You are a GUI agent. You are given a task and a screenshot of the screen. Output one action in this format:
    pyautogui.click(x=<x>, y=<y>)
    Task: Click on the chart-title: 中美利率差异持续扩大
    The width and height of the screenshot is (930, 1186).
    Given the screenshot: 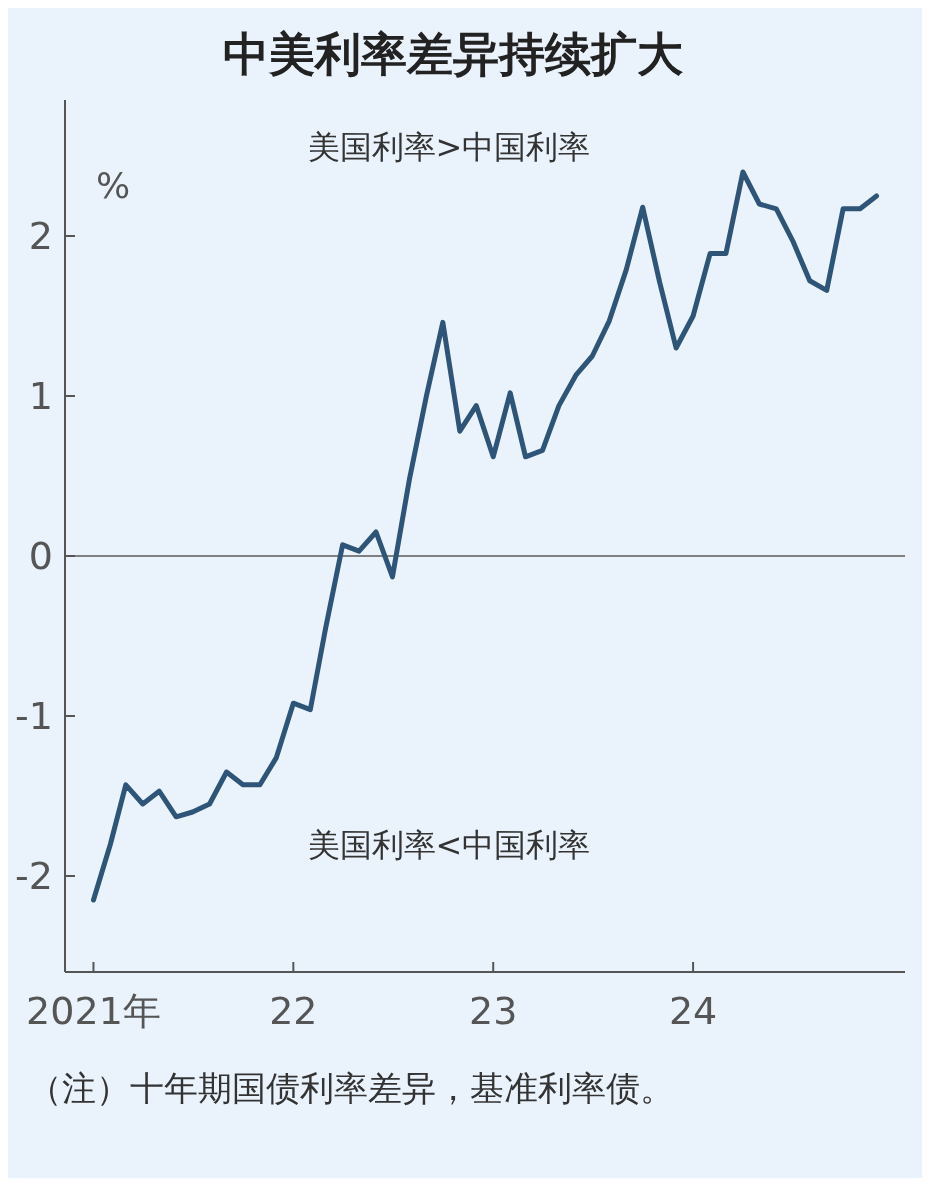 What is the action you would take?
    pyautogui.click(x=453, y=54)
    